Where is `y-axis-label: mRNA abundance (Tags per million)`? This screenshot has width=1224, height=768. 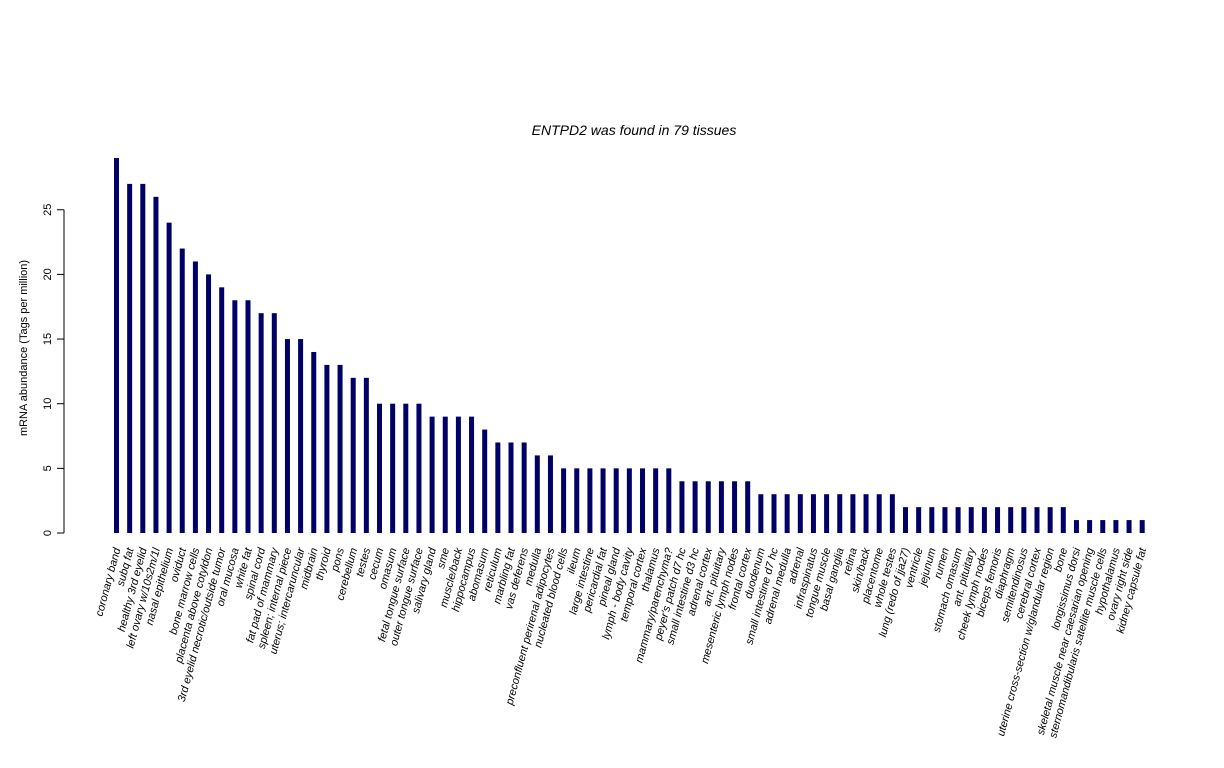 y-axis-label: mRNA abundance (Tags per million) is located at coordinates (24, 348).